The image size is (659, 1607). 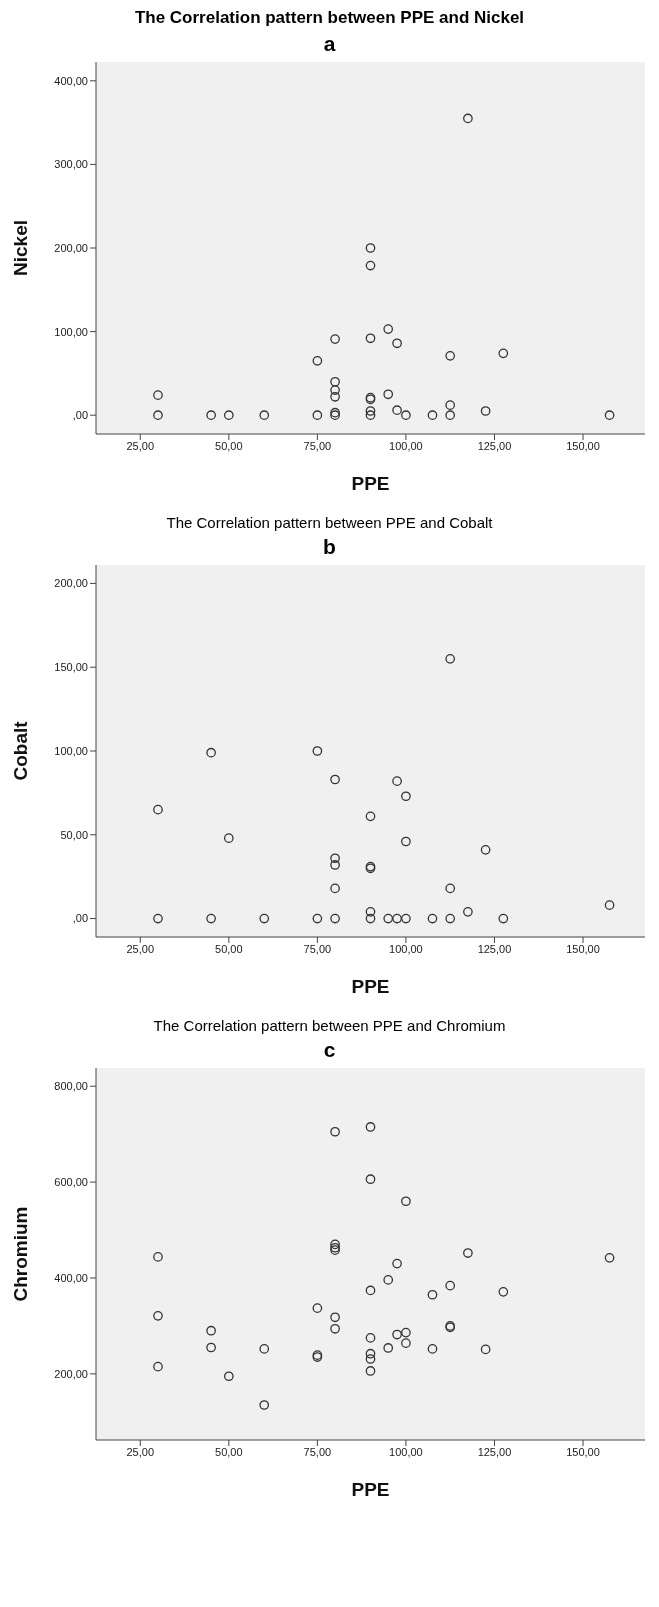 What do you see at coordinates (329, 522) in the screenshot?
I see `chart-title: The Correlation pattern between PPE and Cobalt` at bounding box center [329, 522].